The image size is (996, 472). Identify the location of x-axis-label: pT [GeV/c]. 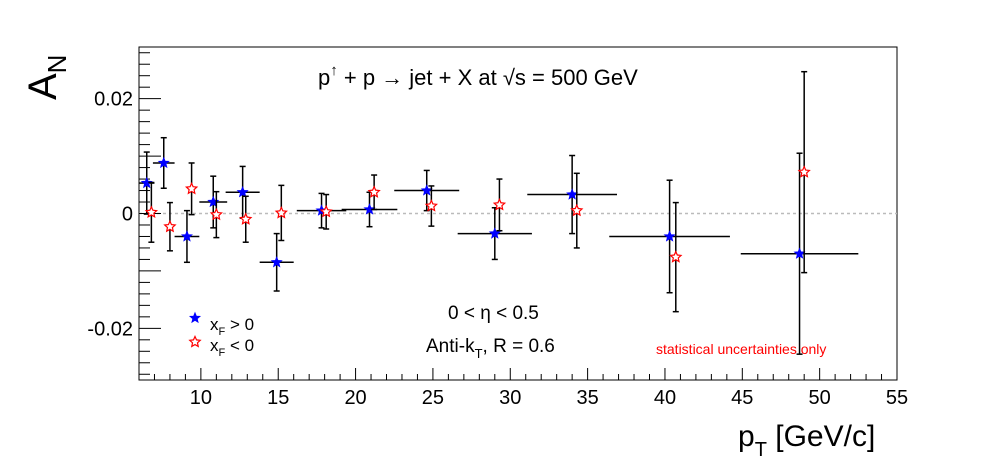
(806, 440).